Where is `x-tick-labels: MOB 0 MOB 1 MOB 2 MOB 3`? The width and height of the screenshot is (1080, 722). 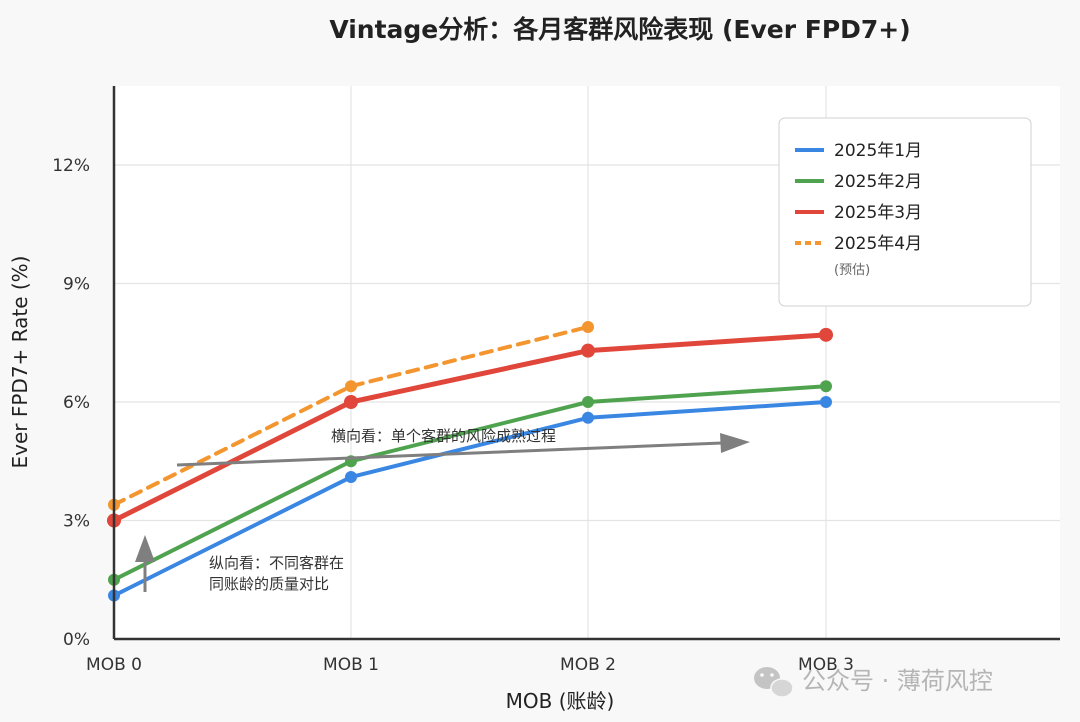
x-tick-labels: MOB 0 MOB 1 MOB 2 MOB 3 is located at coordinates (470, 665).